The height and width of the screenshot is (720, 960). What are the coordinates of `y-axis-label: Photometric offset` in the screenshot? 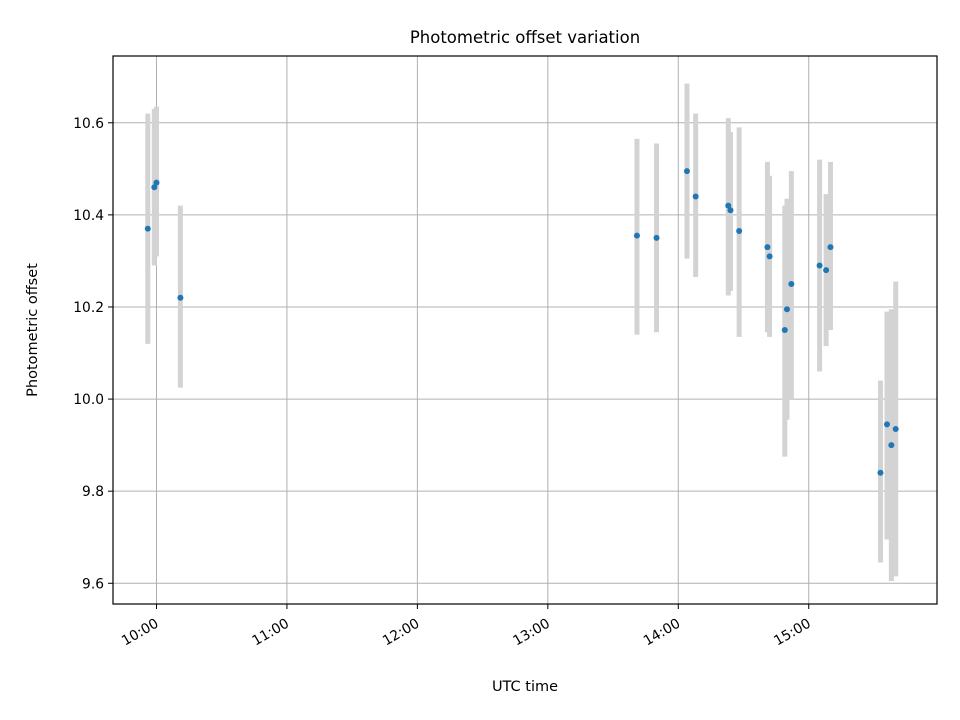 It's located at (33, 330).